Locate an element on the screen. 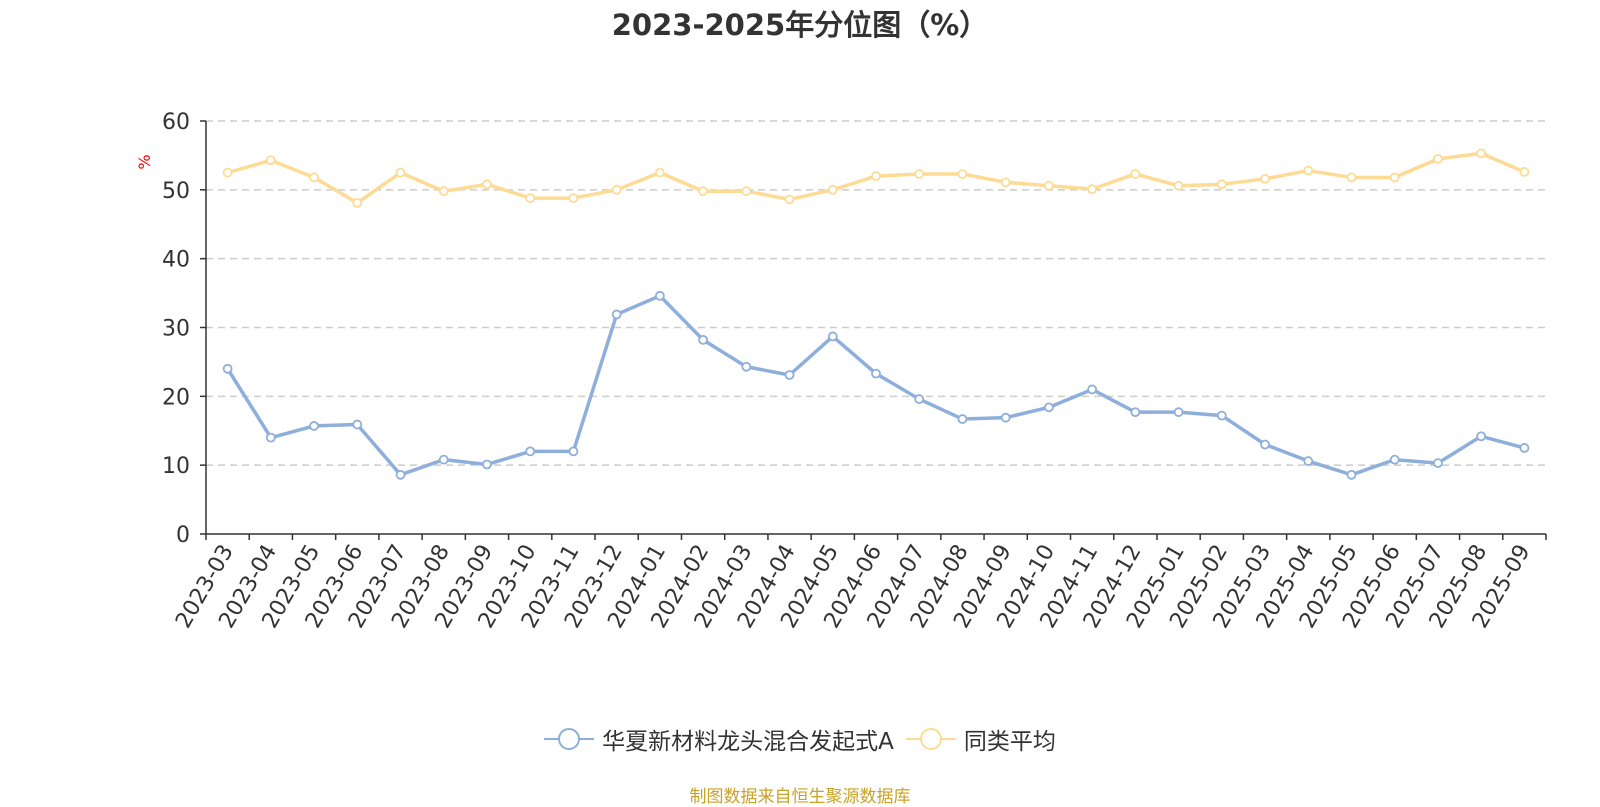 Image resolution: width=1600 pixels, height=807 pixels. legend-item-2: 同类平均 is located at coordinates (980, 739).